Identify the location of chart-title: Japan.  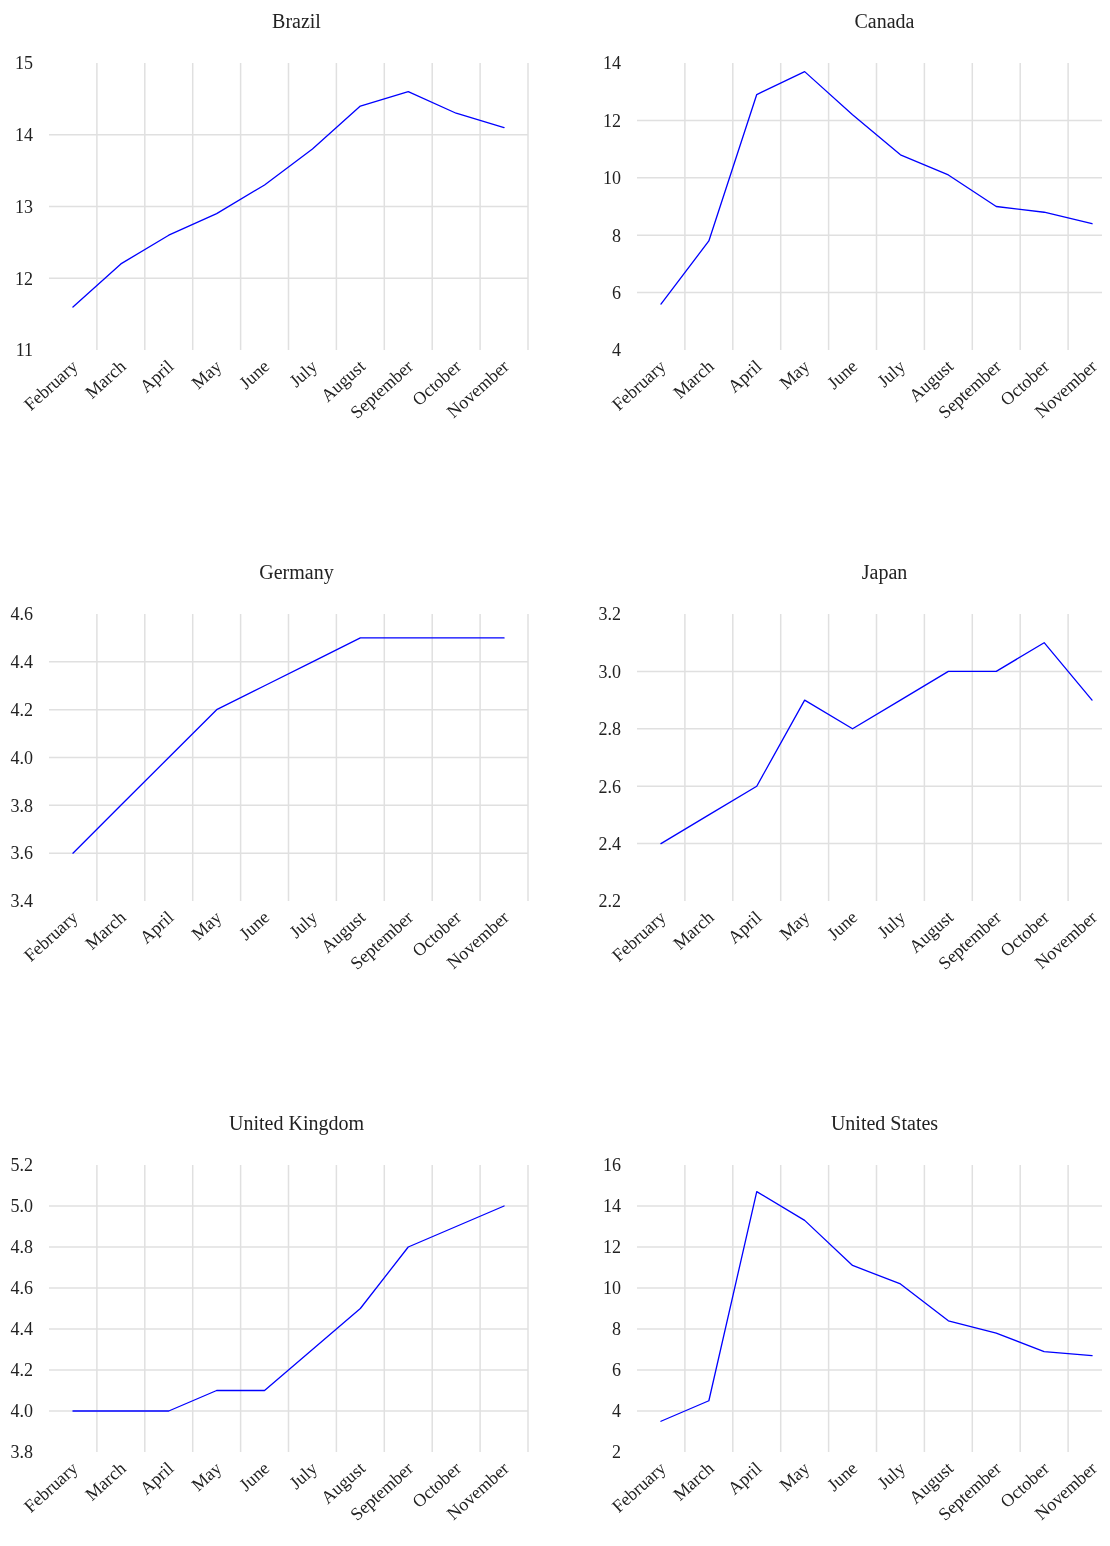
(884, 572).